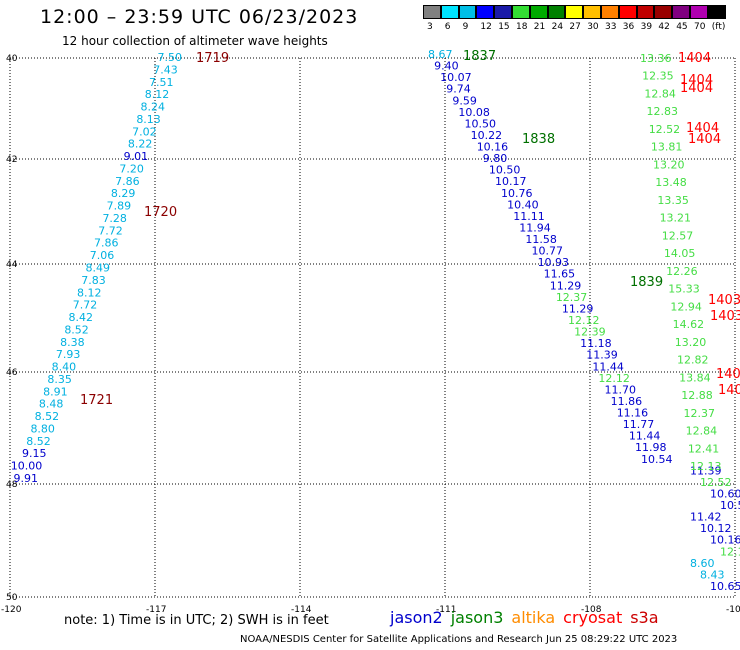 Image resolution: width=740 pixels, height=650 pixels. I want to click on wave-value-label: 9.80, so click(495, 158).